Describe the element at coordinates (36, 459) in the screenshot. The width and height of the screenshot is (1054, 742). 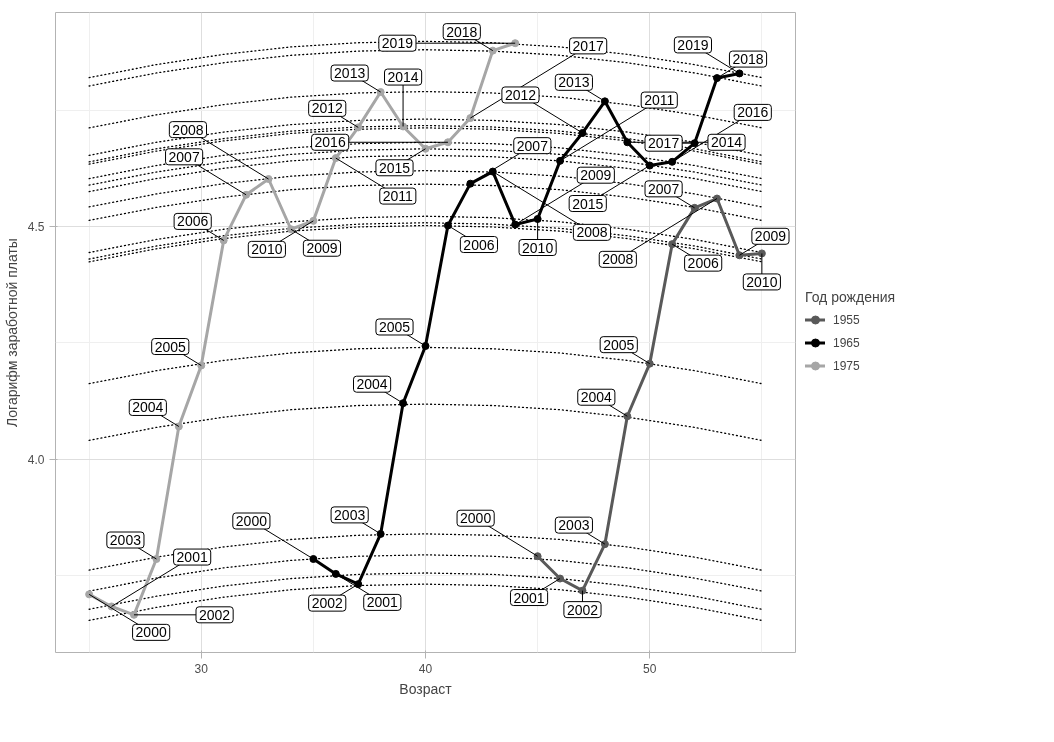
I see `y-tick-label: 4.0` at that location.